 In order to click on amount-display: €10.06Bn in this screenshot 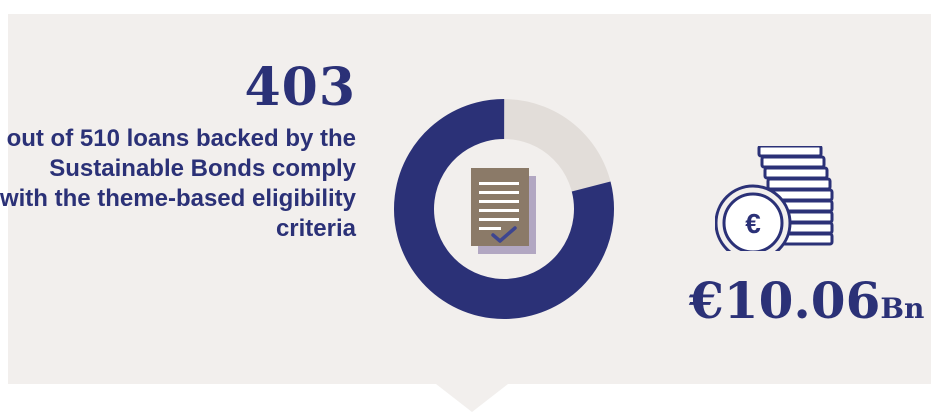, I will do `click(806, 301)`.